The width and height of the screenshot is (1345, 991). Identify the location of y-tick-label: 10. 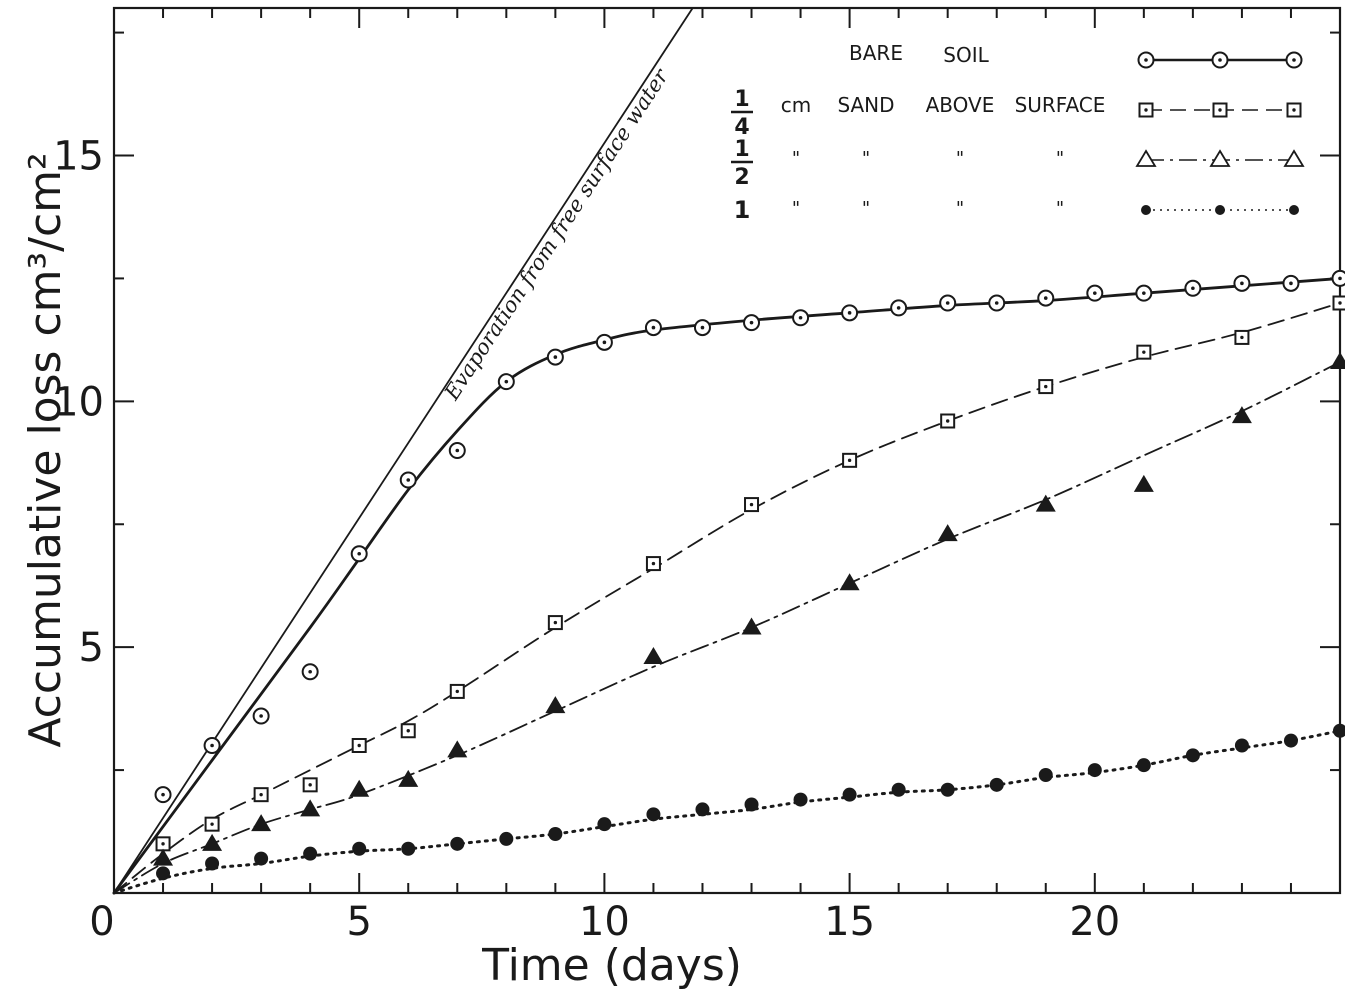
(78, 402).